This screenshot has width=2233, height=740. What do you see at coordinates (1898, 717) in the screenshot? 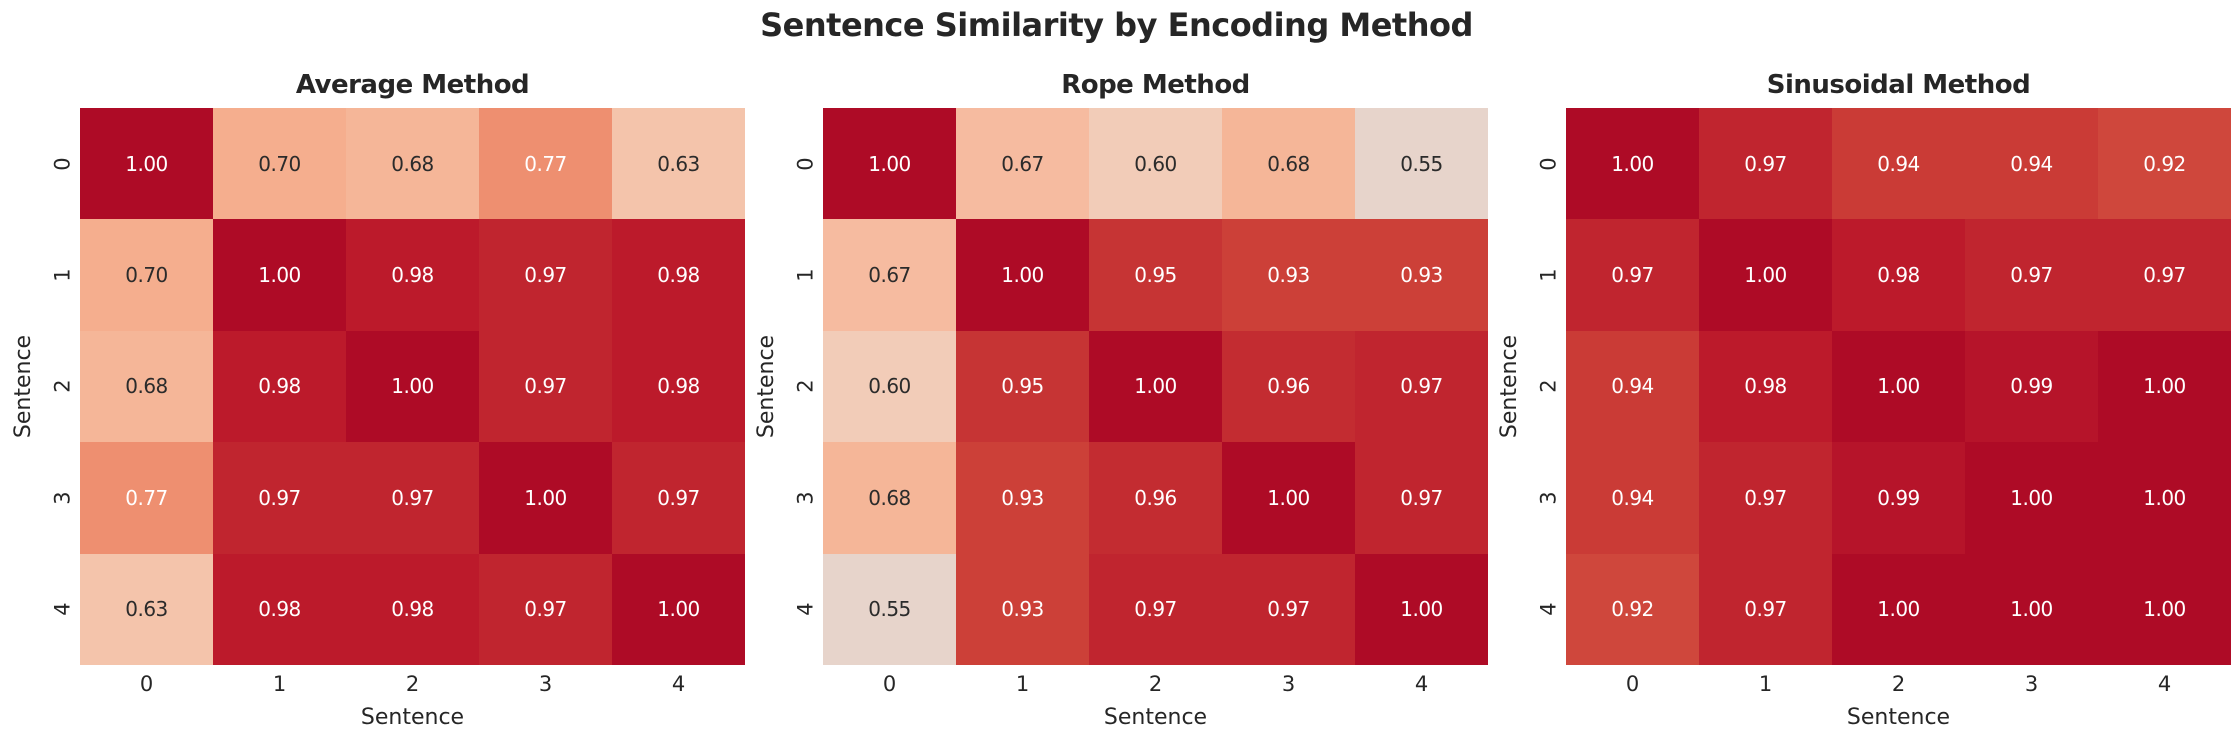
I see `x-axis-label: Sentence` at bounding box center [1898, 717].